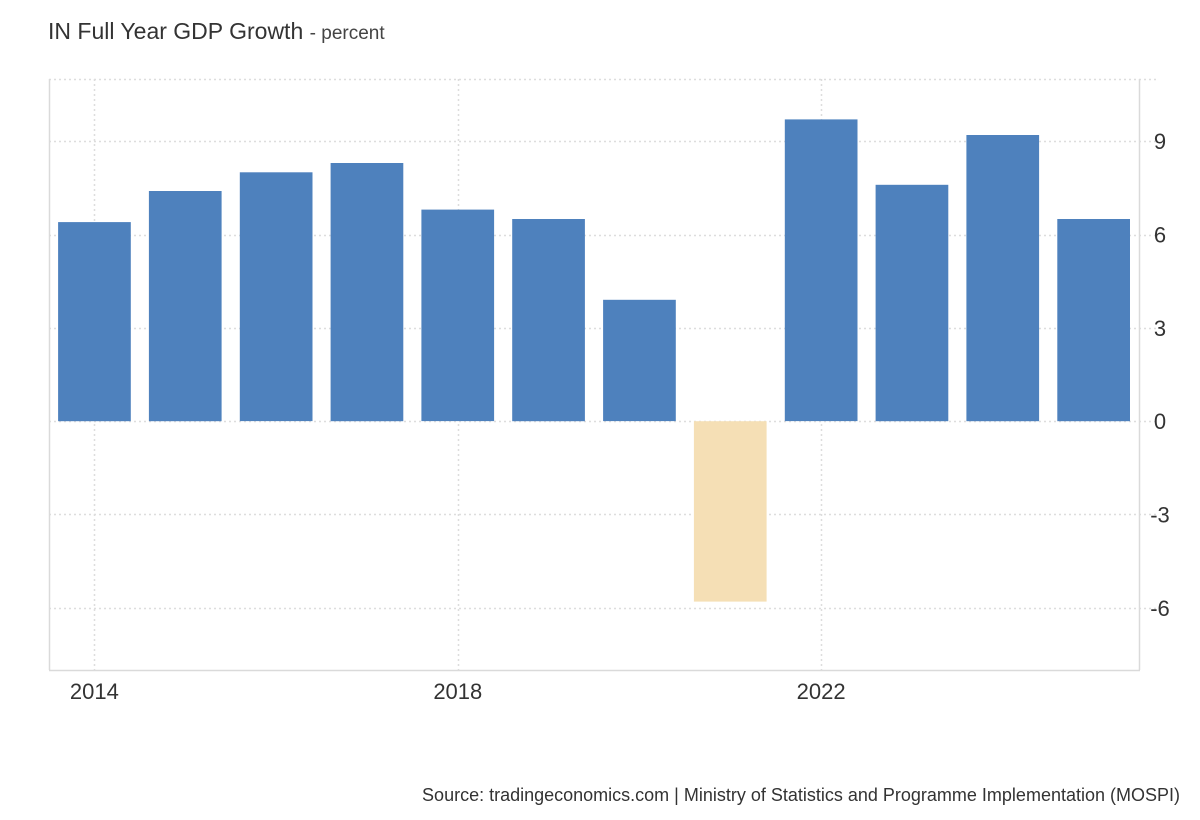  What do you see at coordinates (821, 270) in the screenshot?
I see `bar-2022` at bounding box center [821, 270].